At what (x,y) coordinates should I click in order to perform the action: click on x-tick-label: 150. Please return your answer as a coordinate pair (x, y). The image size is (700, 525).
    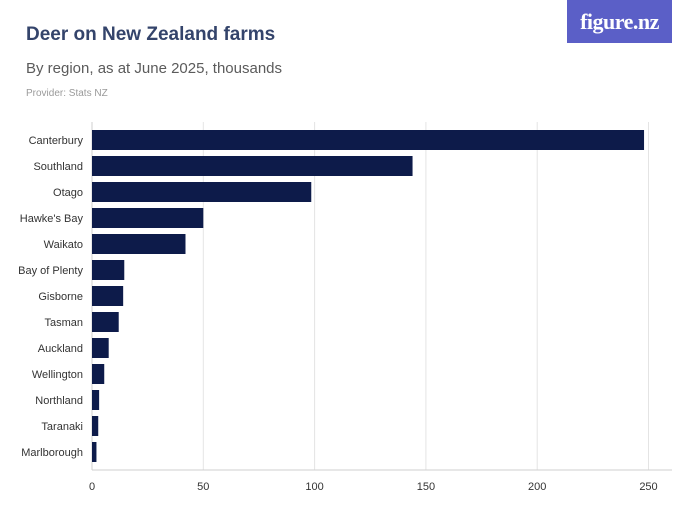
    Looking at the image, I should click on (426, 487).